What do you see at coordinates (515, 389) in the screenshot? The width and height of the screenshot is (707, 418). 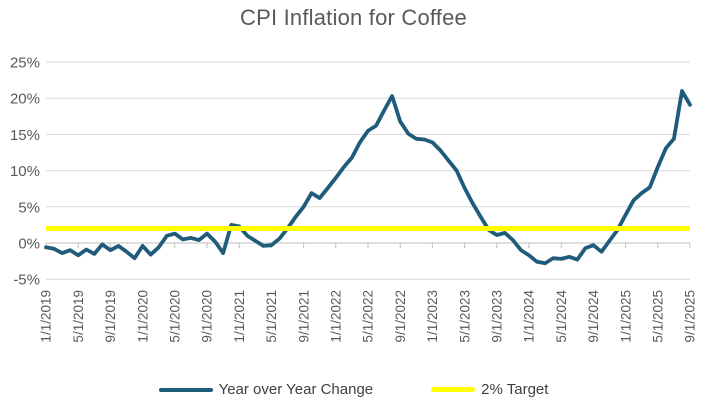 I see `target-series-label: 2% Target` at bounding box center [515, 389].